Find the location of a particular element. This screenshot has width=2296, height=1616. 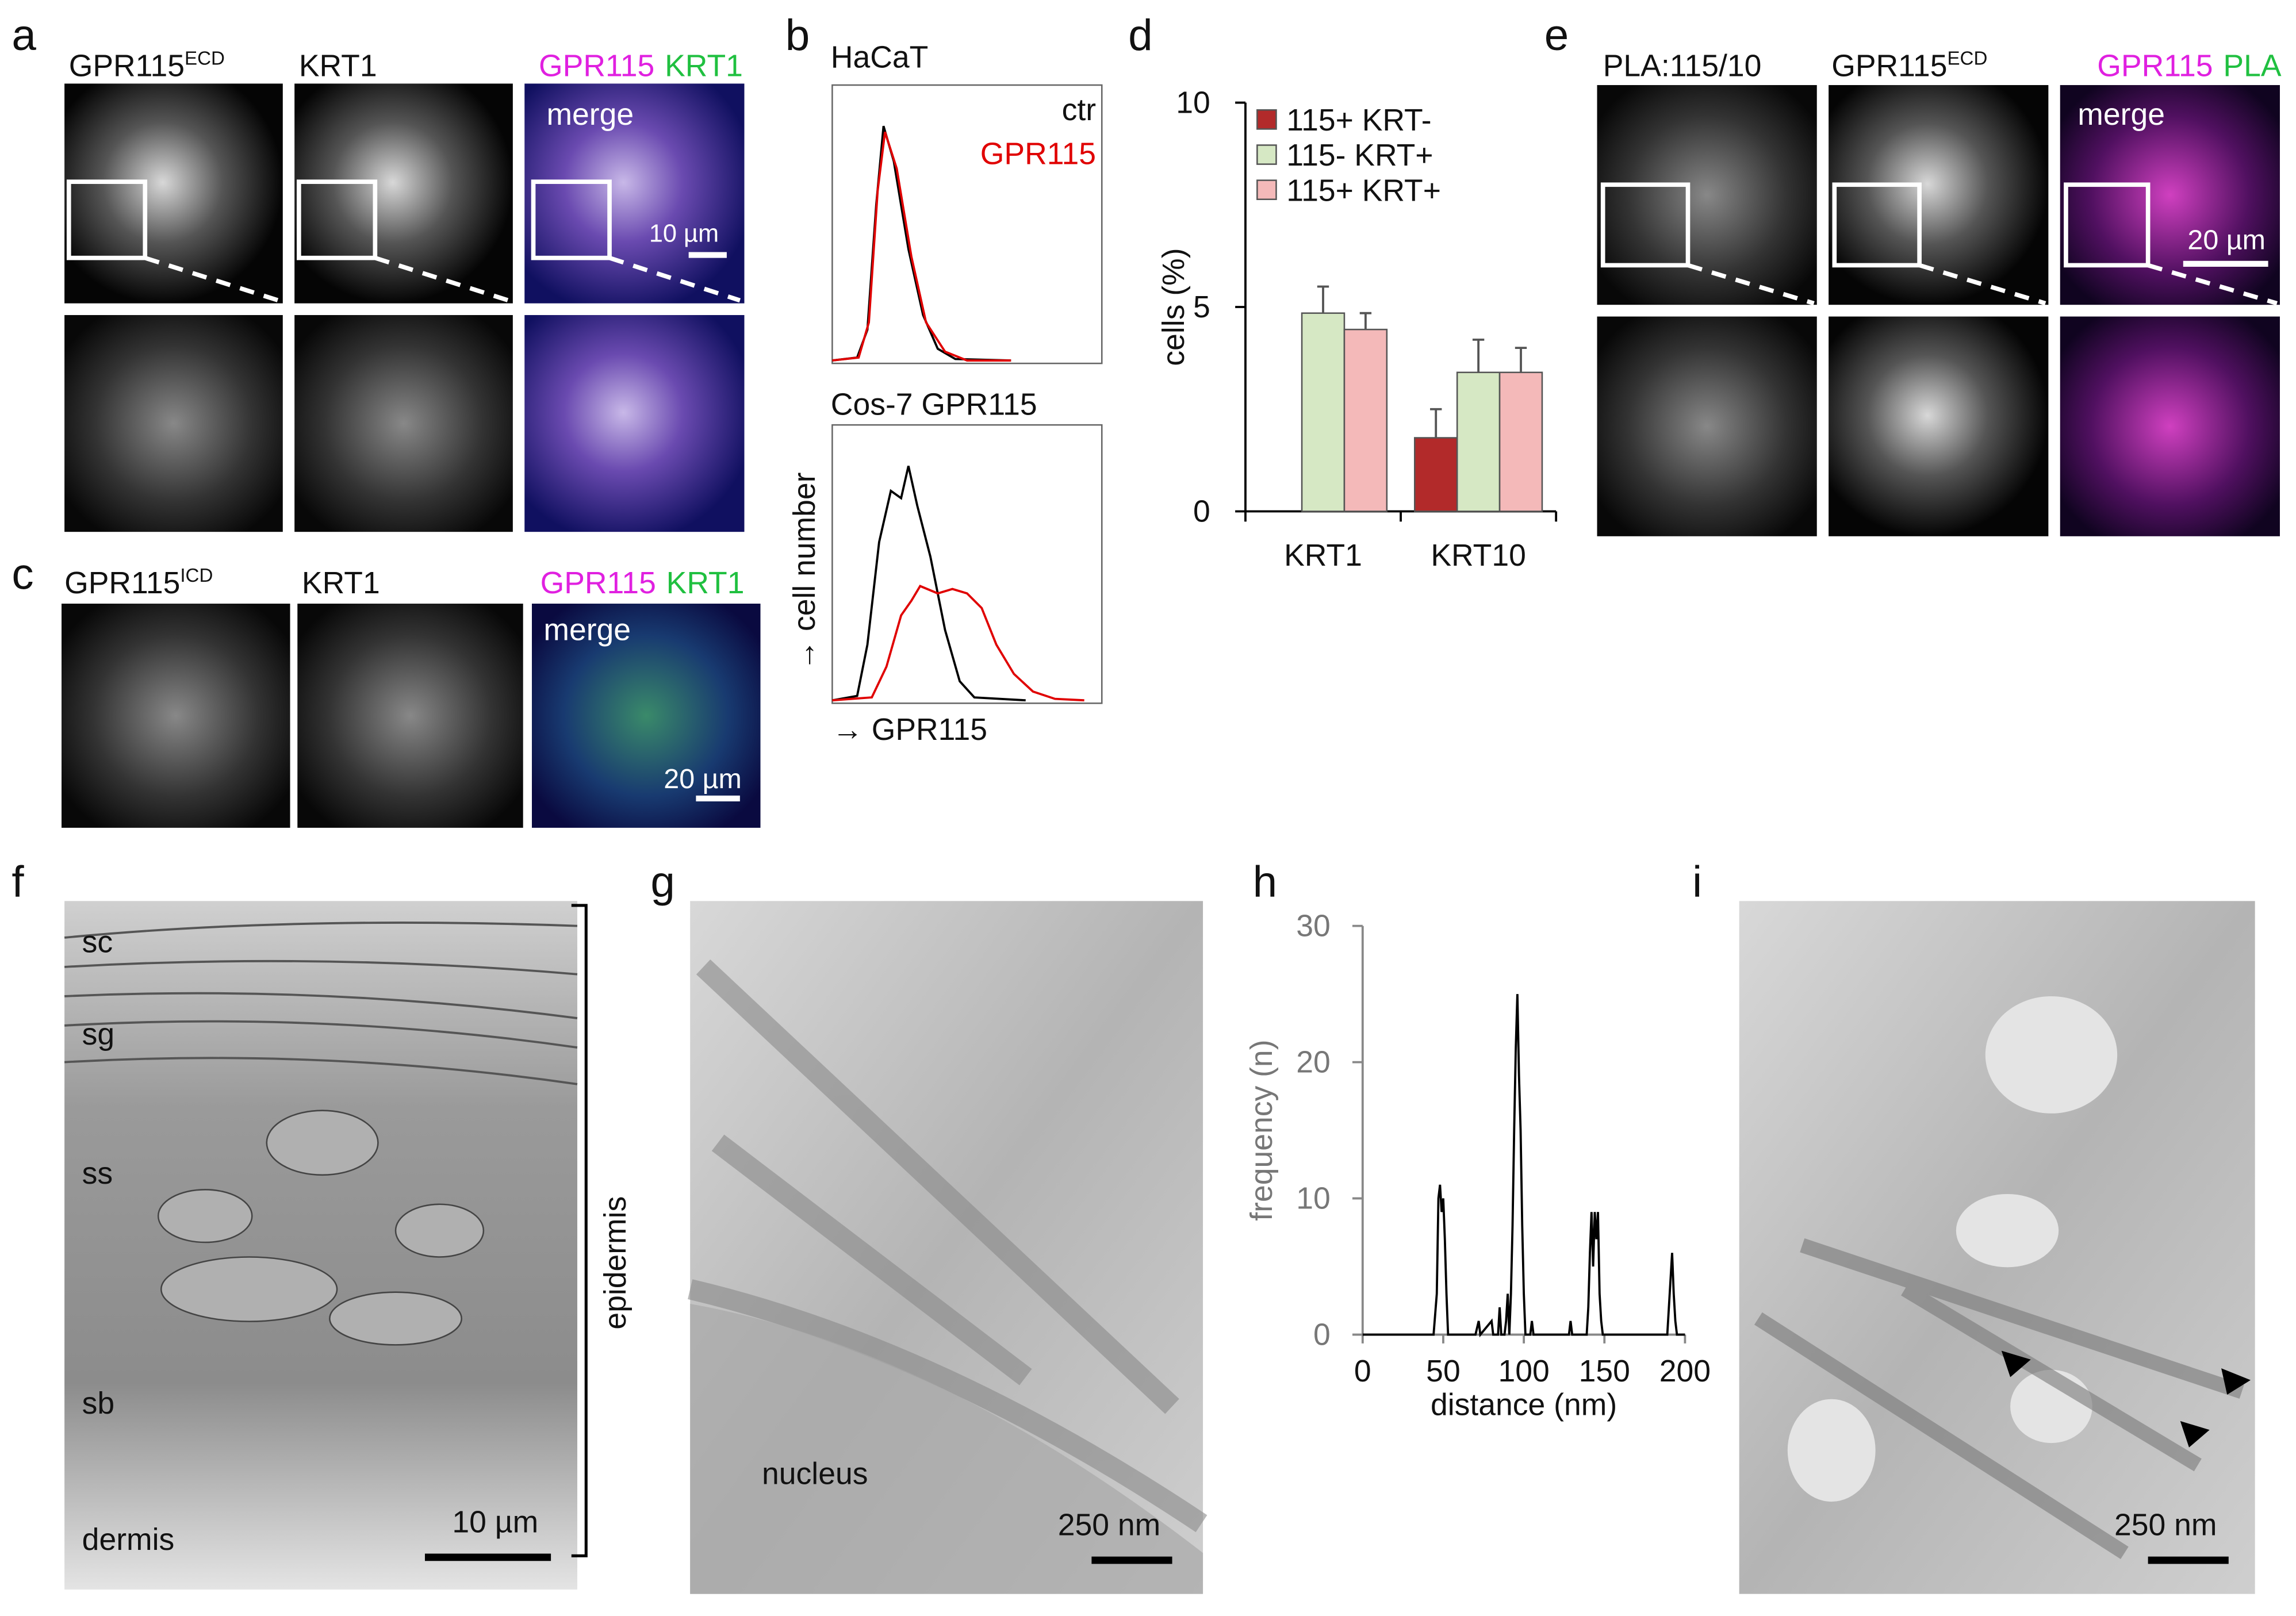

panel-letter: c is located at coordinates (22, 574).